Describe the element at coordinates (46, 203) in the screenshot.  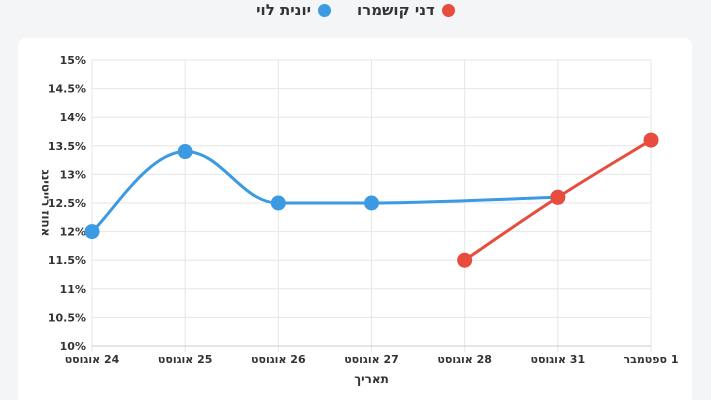
I see `y-axis-title: אחוז רייטינג` at that location.